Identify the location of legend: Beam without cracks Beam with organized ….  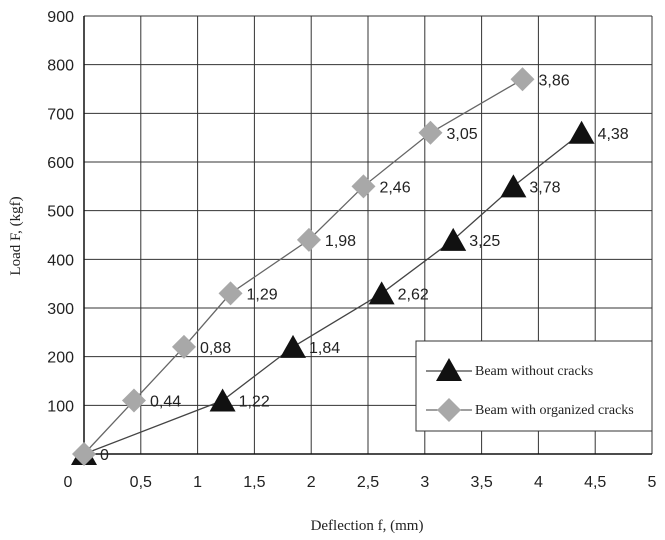
(534, 386).